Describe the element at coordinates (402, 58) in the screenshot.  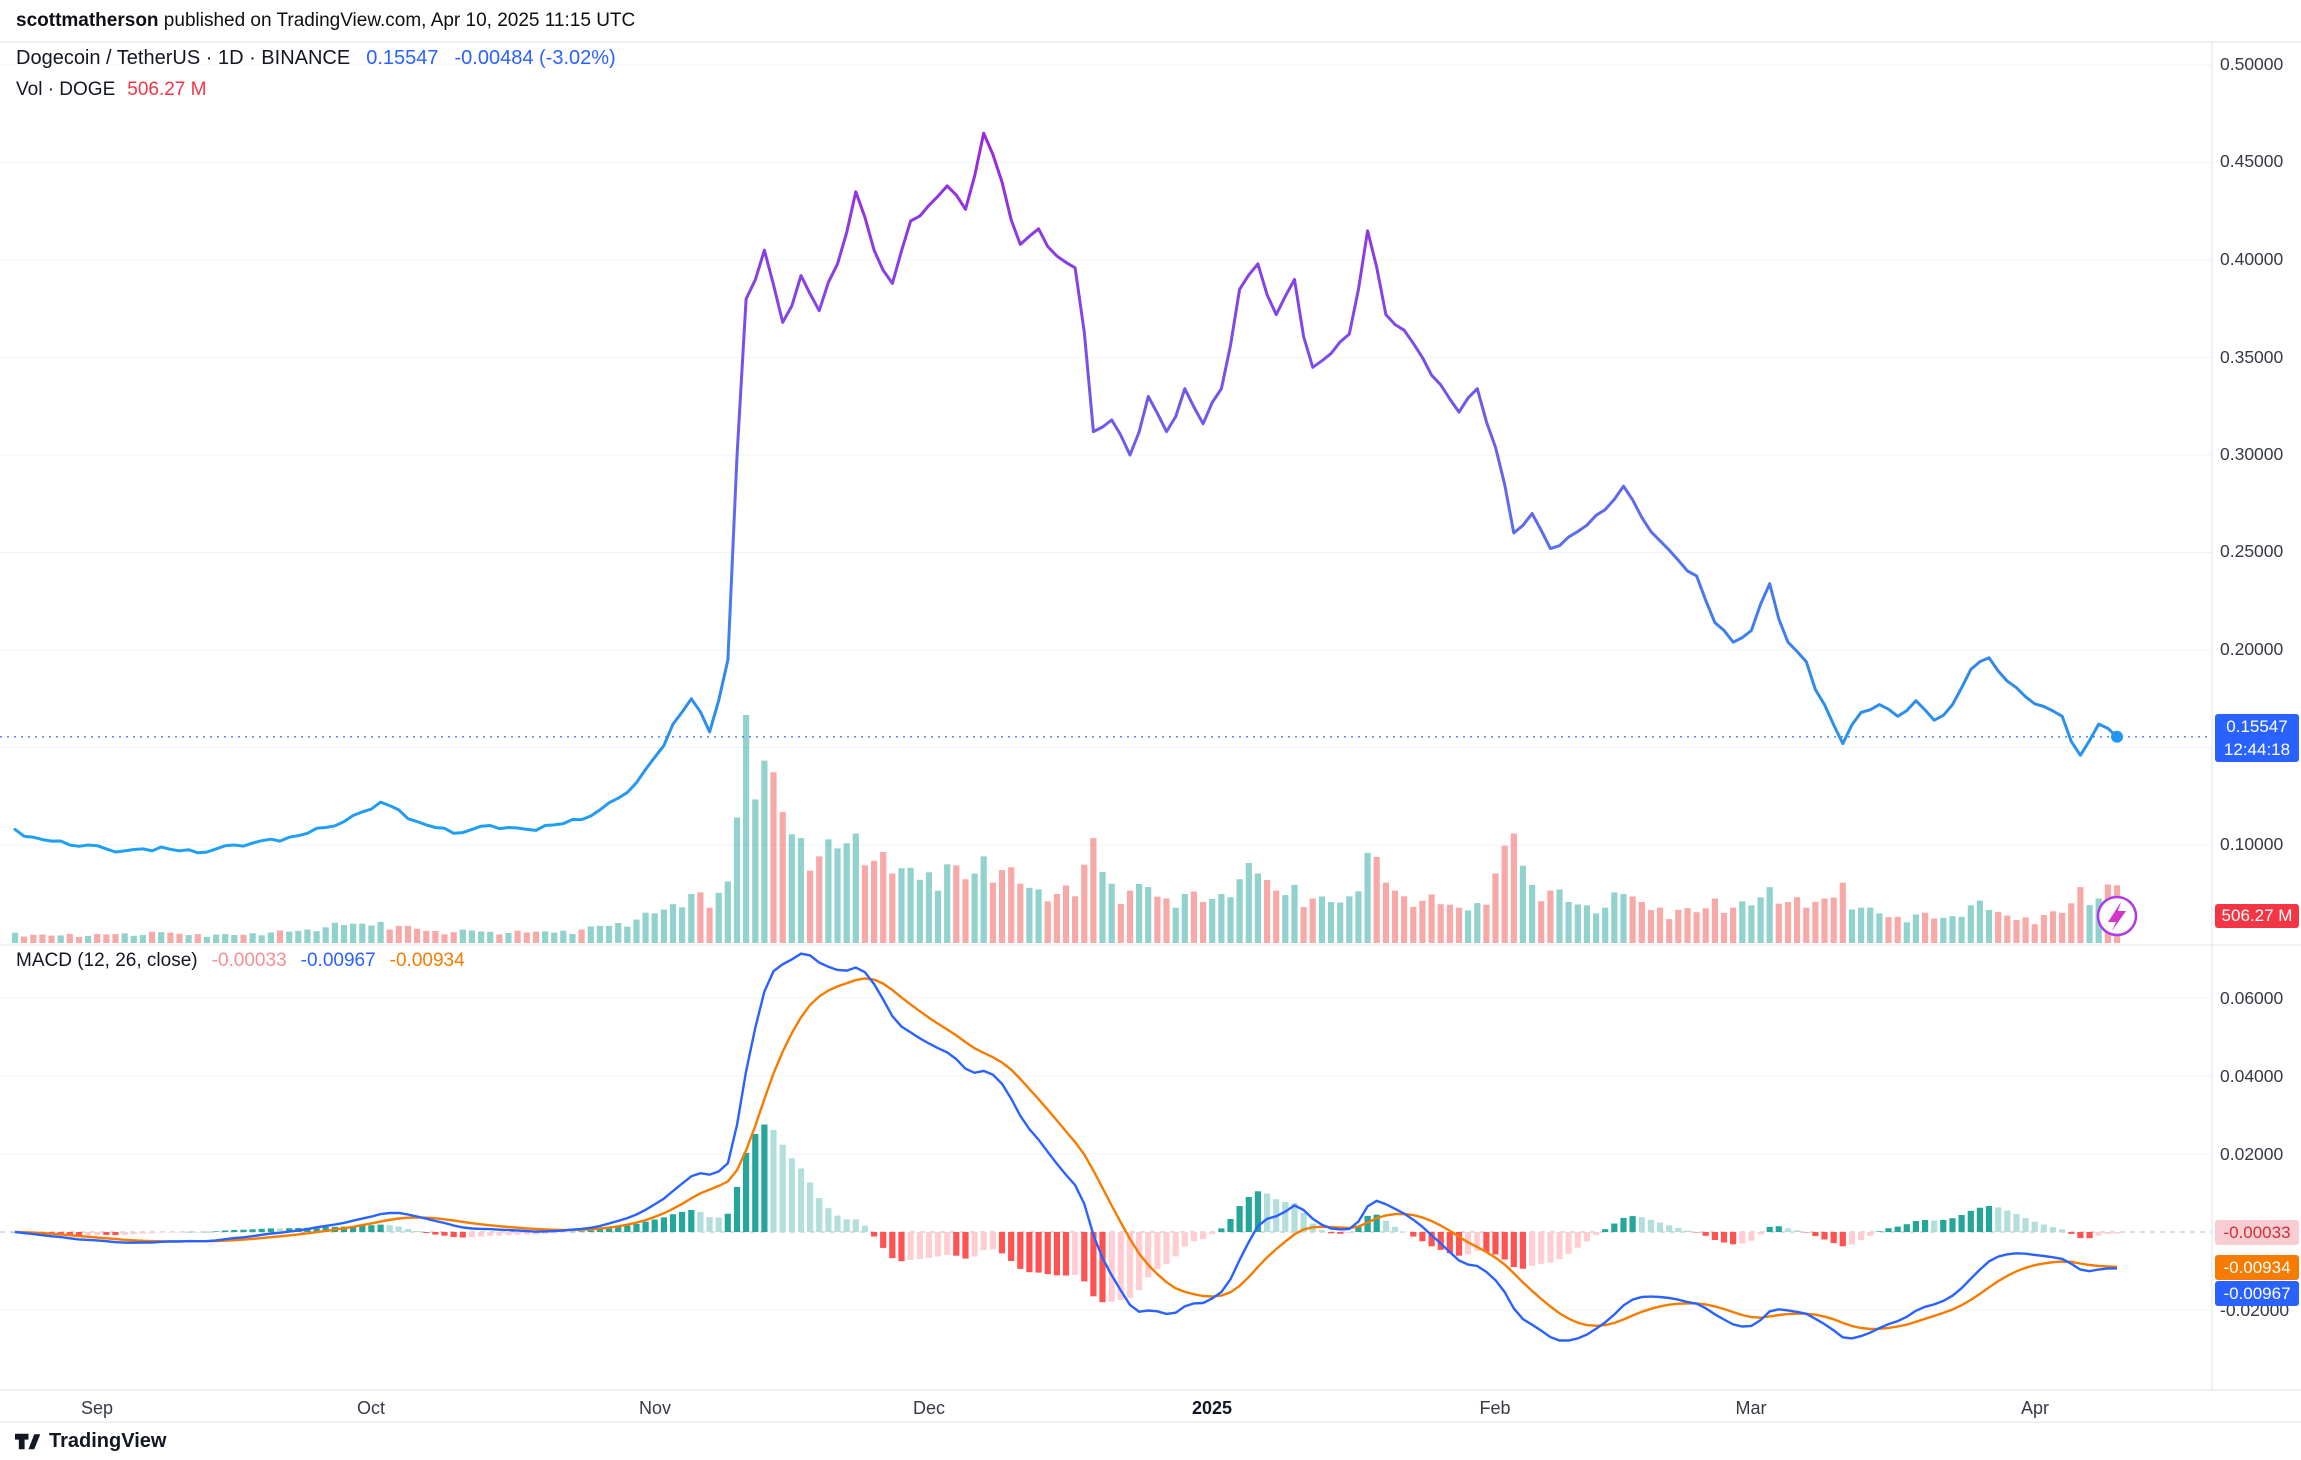
I see `last-price: 0.15547` at that location.